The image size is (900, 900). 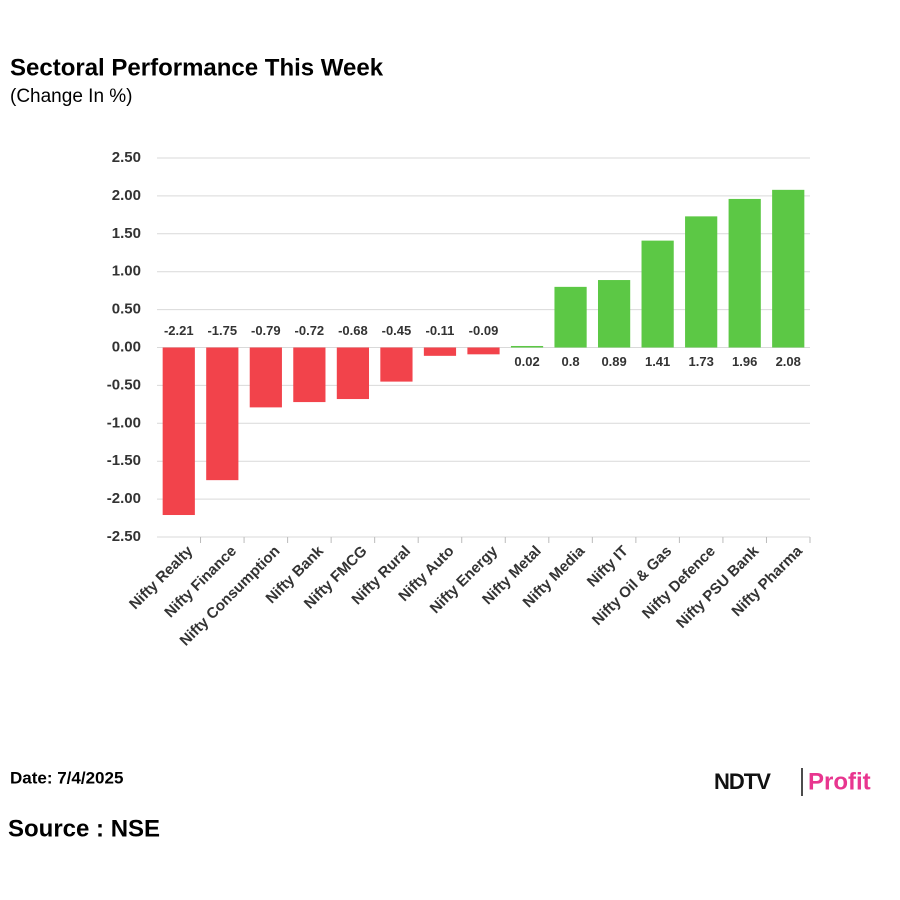 I want to click on y-tick-label: -0.50, so click(x=124, y=384).